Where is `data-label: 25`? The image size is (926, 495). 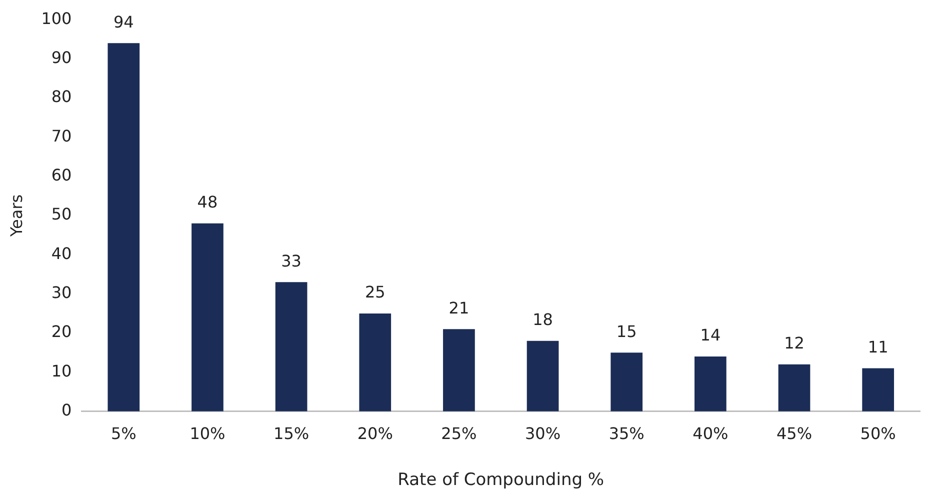
data-label: 25 is located at coordinates (375, 292).